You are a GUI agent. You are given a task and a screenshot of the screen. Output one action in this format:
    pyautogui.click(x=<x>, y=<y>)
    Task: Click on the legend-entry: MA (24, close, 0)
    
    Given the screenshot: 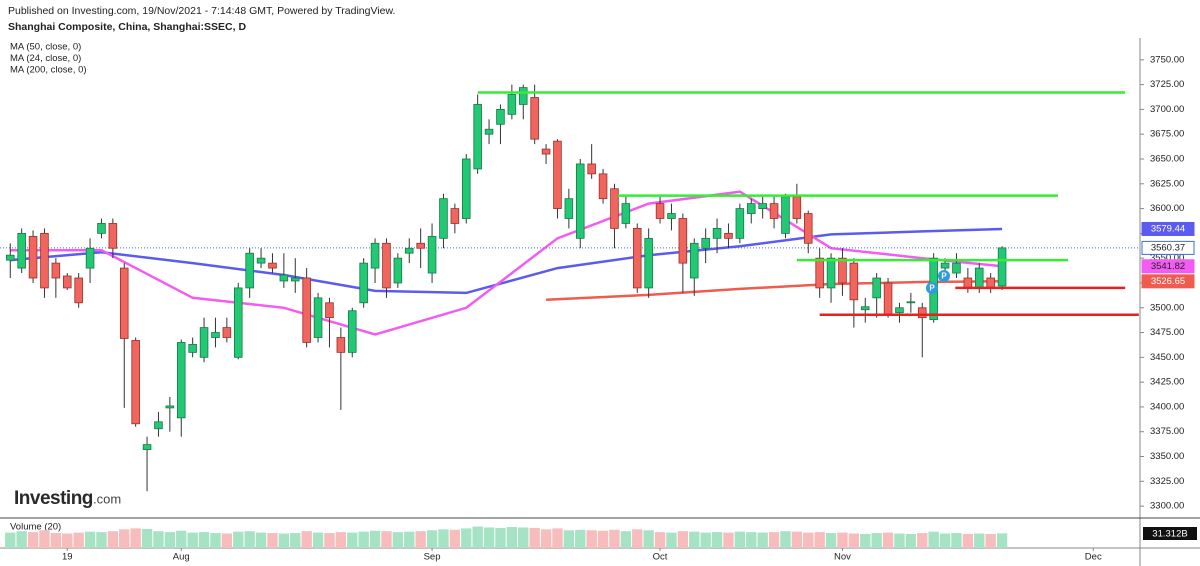 What is the action you would take?
    pyautogui.click(x=45, y=58)
    